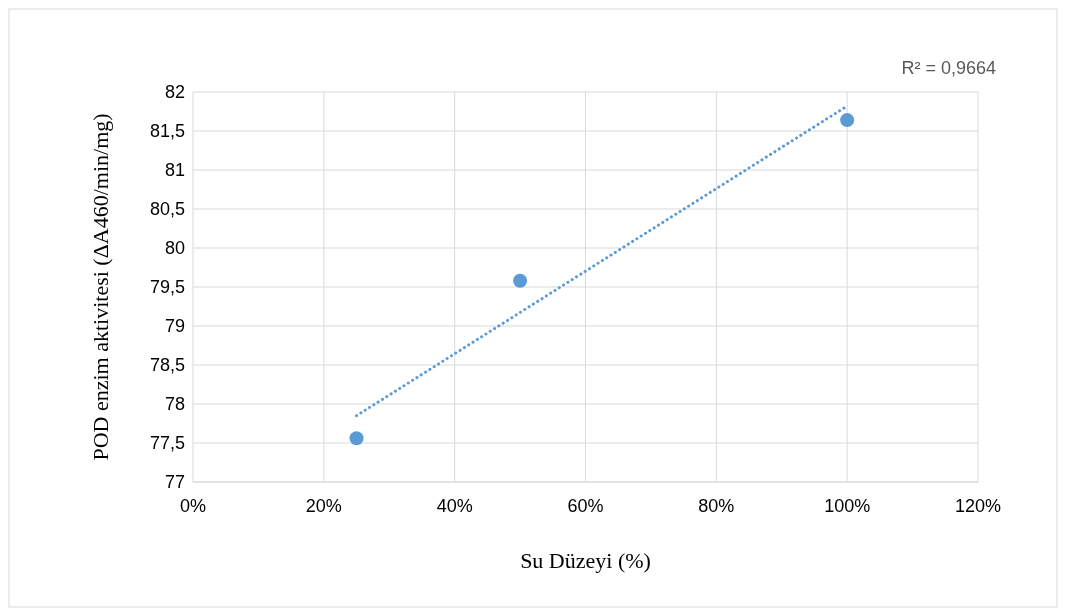  Describe the element at coordinates (100, 287) in the screenshot. I see `y-axis-title: POD enzim aktivitesi (ΔA460/min/mg)` at that location.